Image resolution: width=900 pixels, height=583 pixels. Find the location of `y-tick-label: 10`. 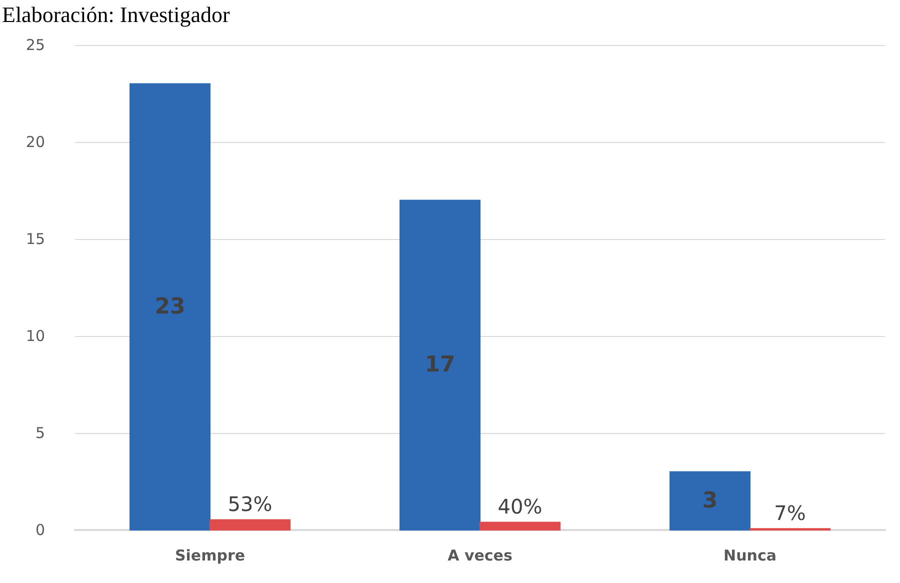

y-tick-label: 10 is located at coordinates (35, 336).